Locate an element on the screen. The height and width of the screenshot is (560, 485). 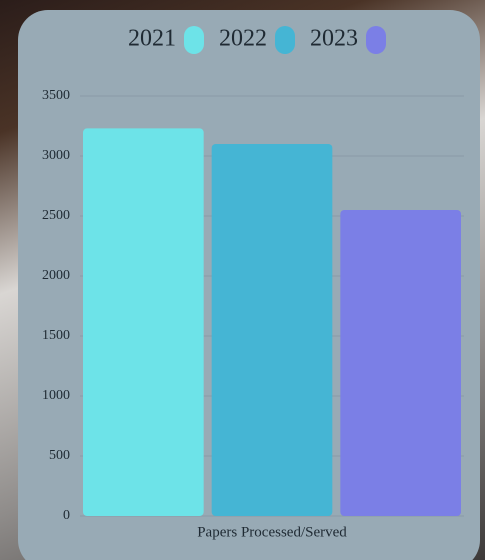
y-tick-label: 3000 is located at coordinates (56, 155).